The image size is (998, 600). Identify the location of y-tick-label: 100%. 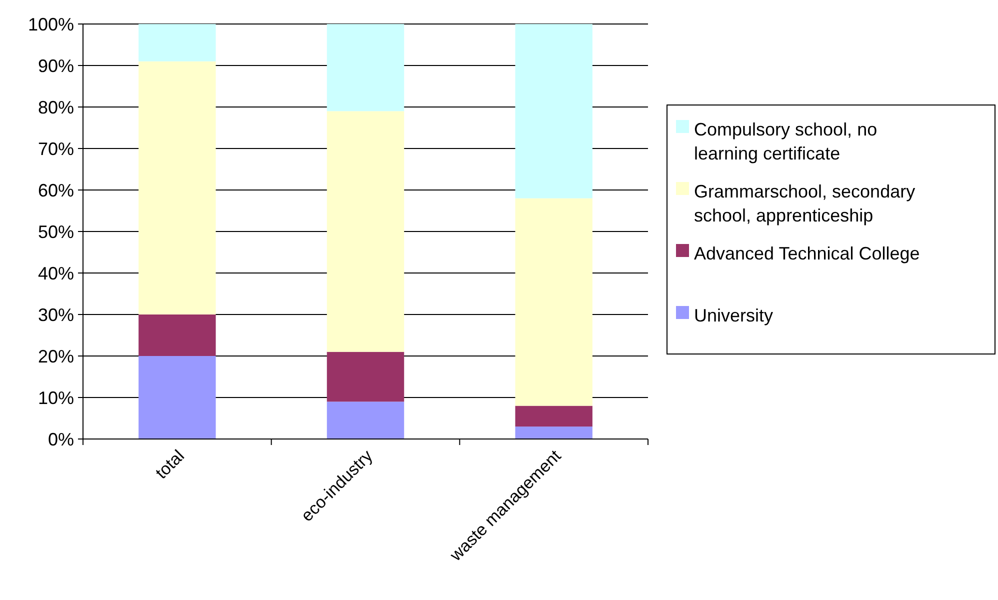
(51, 24).